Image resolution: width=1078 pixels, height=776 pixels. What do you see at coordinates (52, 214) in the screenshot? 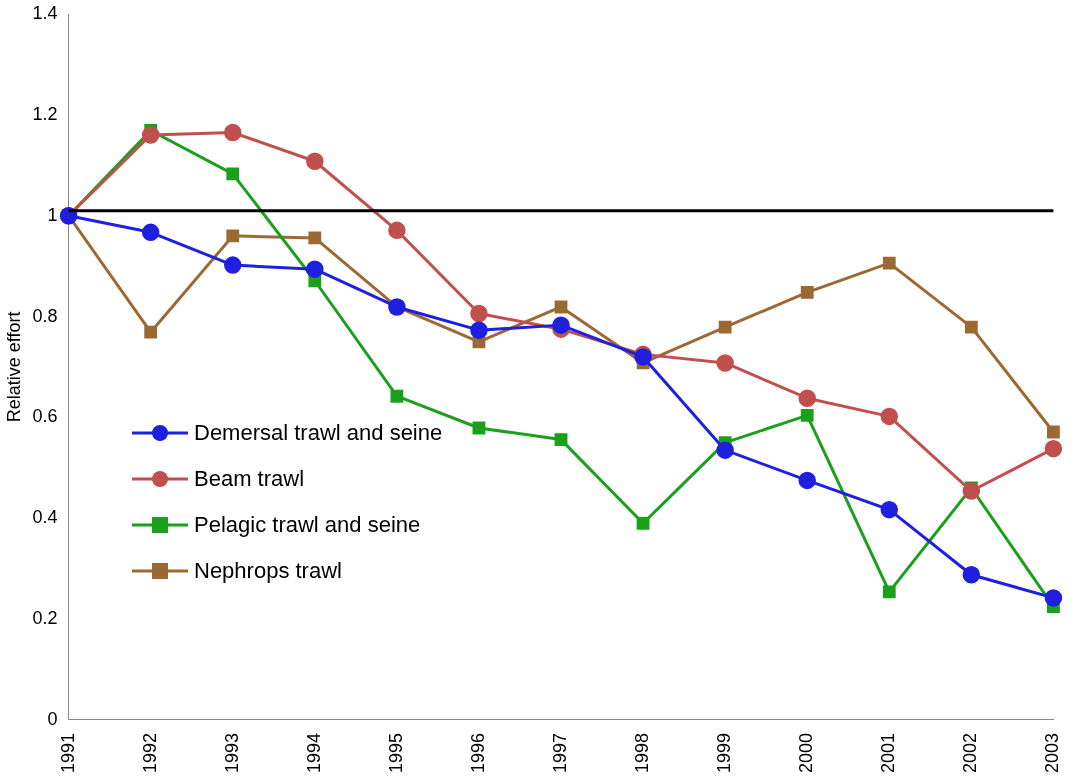
I see `y-tick-label: 1` at bounding box center [52, 214].